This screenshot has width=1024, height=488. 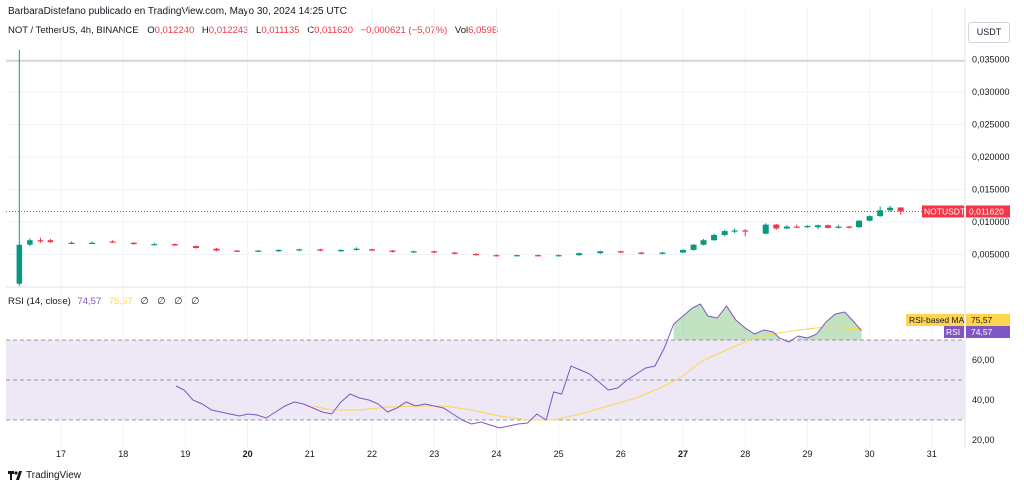 I want to click on high-value: 0,012243, so click(x=228, y=30).